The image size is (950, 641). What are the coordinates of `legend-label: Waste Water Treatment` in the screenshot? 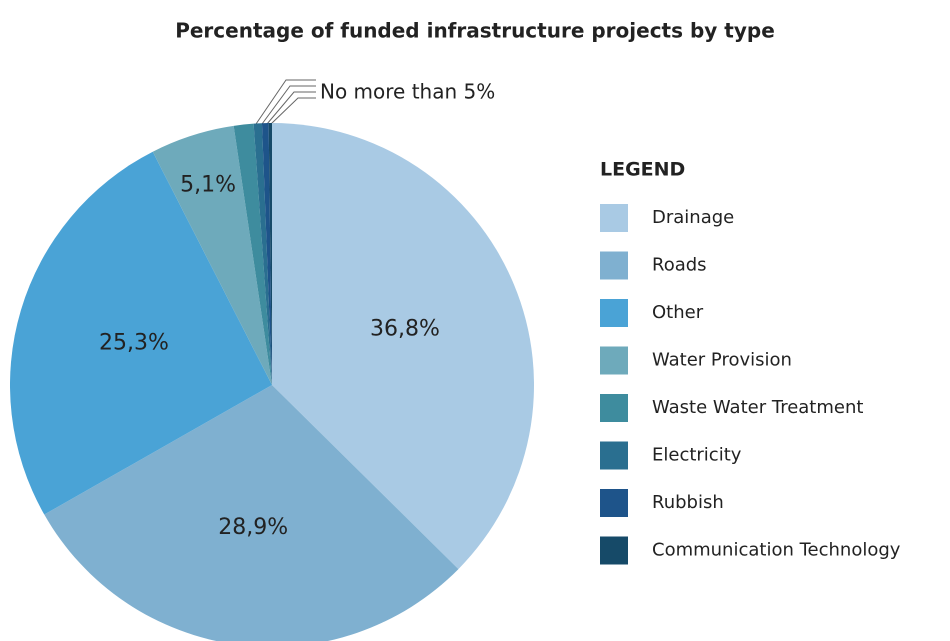 It's located at (757, 407).